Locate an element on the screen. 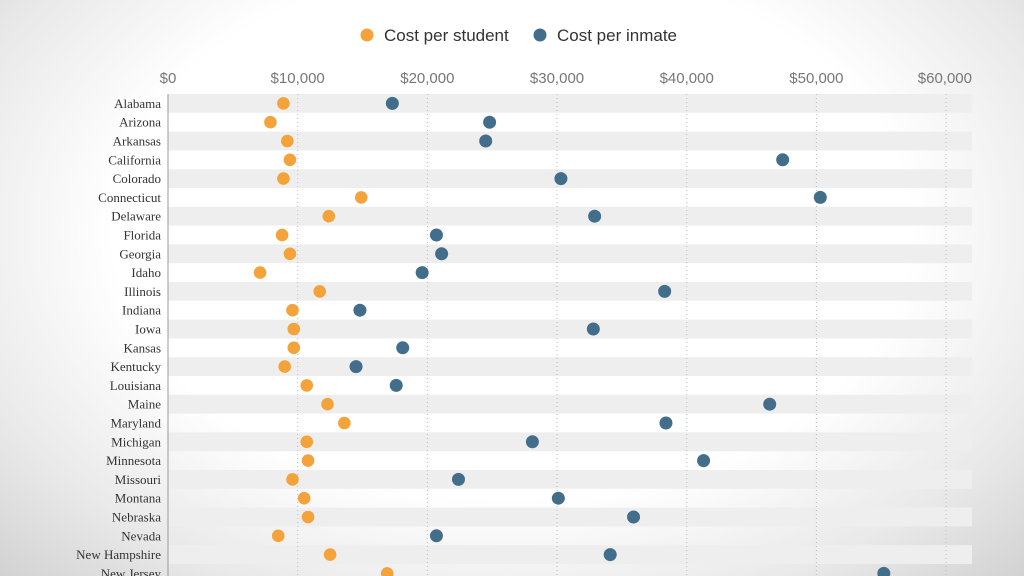 The image size is (1024, 576). y-tick-label: California is located at coordinates (134, 159).